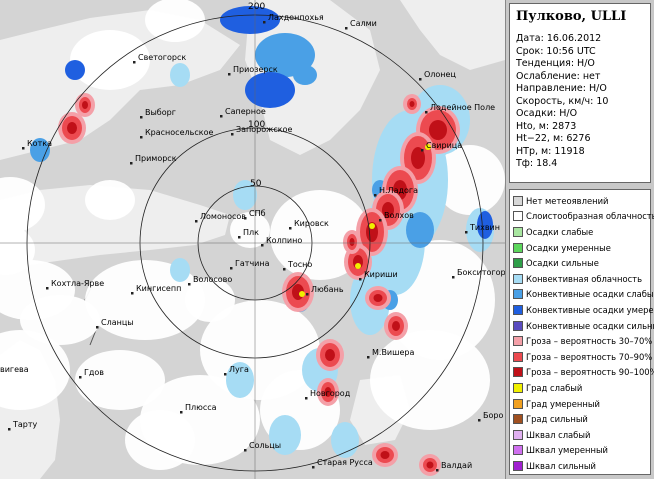  I want to click on city-label: Свирица, so click(444, 145).